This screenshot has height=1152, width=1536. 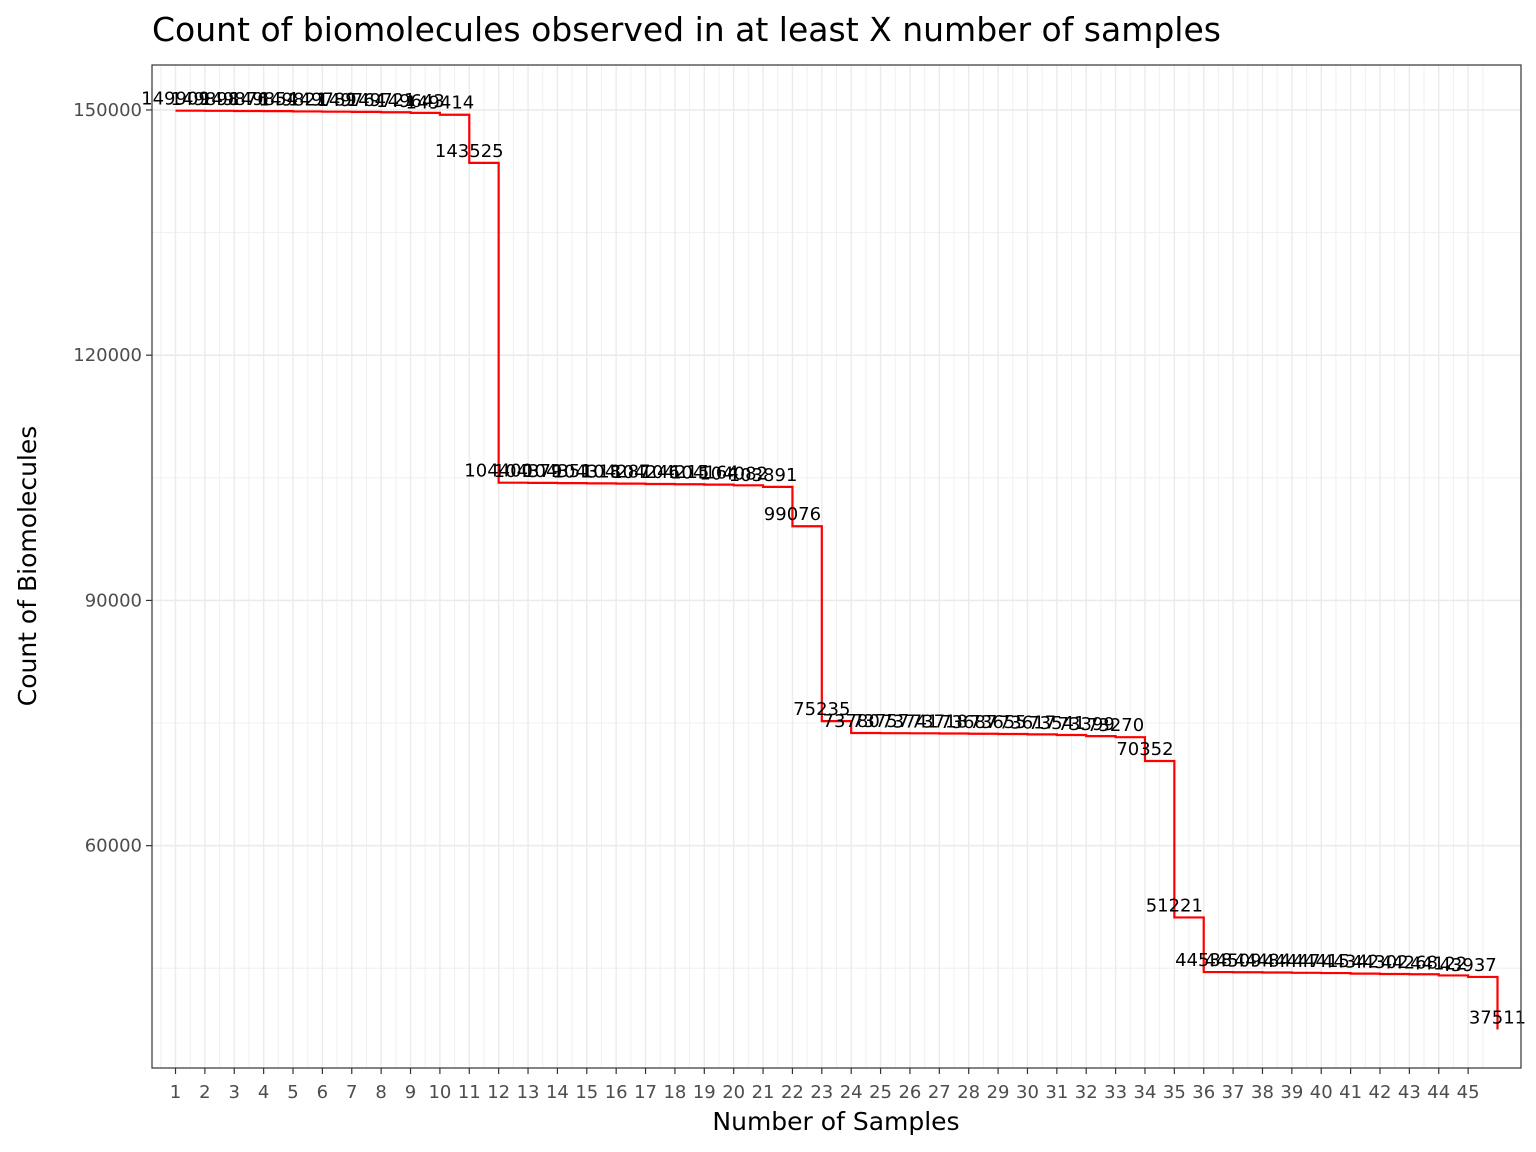 I want to click on x-tick-label: 25, so click(x=880, y=1092).